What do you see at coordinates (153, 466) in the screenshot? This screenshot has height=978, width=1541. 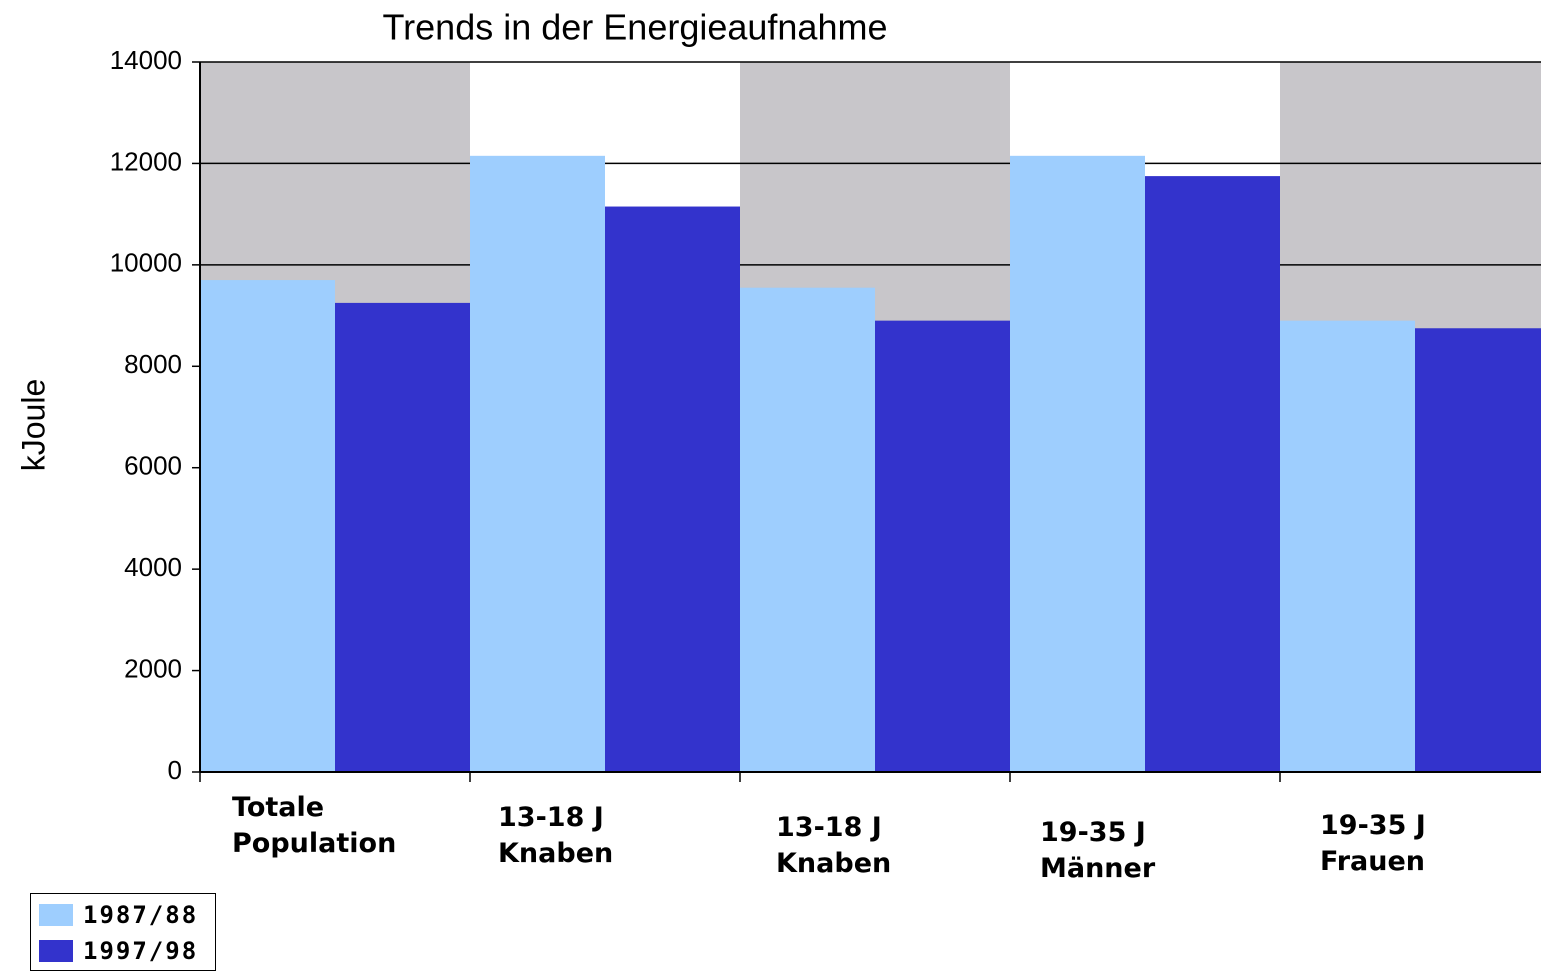 I see `y-tick-label: 6000` at bounding box center [153, 466].